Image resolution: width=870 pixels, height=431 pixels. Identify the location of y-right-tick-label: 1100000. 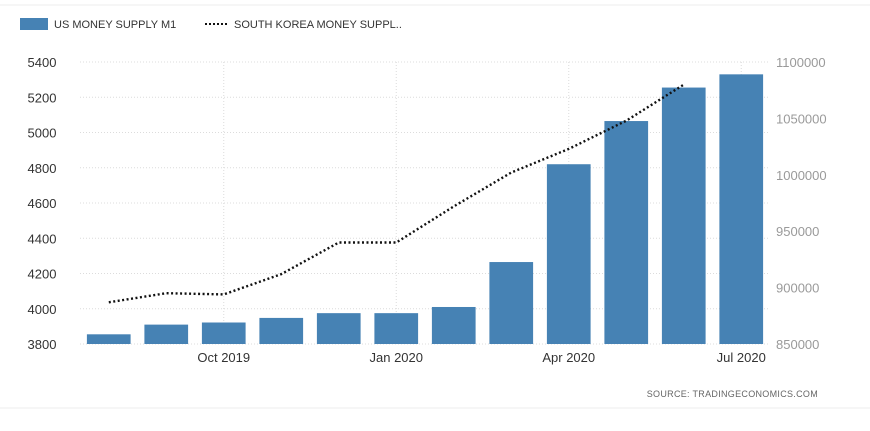
(801, 62).